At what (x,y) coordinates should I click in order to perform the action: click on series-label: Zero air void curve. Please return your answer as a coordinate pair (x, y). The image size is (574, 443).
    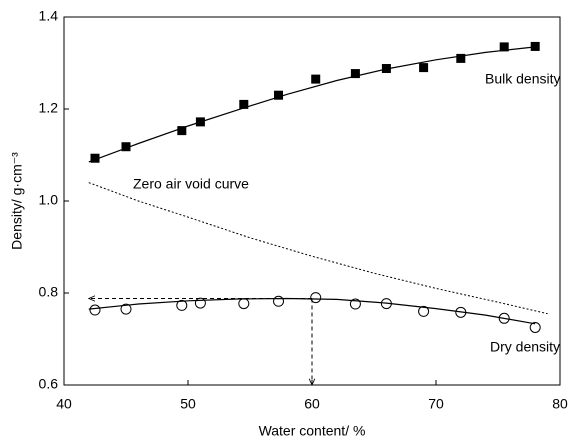
    Looking at the image, I should click on (191, 184).